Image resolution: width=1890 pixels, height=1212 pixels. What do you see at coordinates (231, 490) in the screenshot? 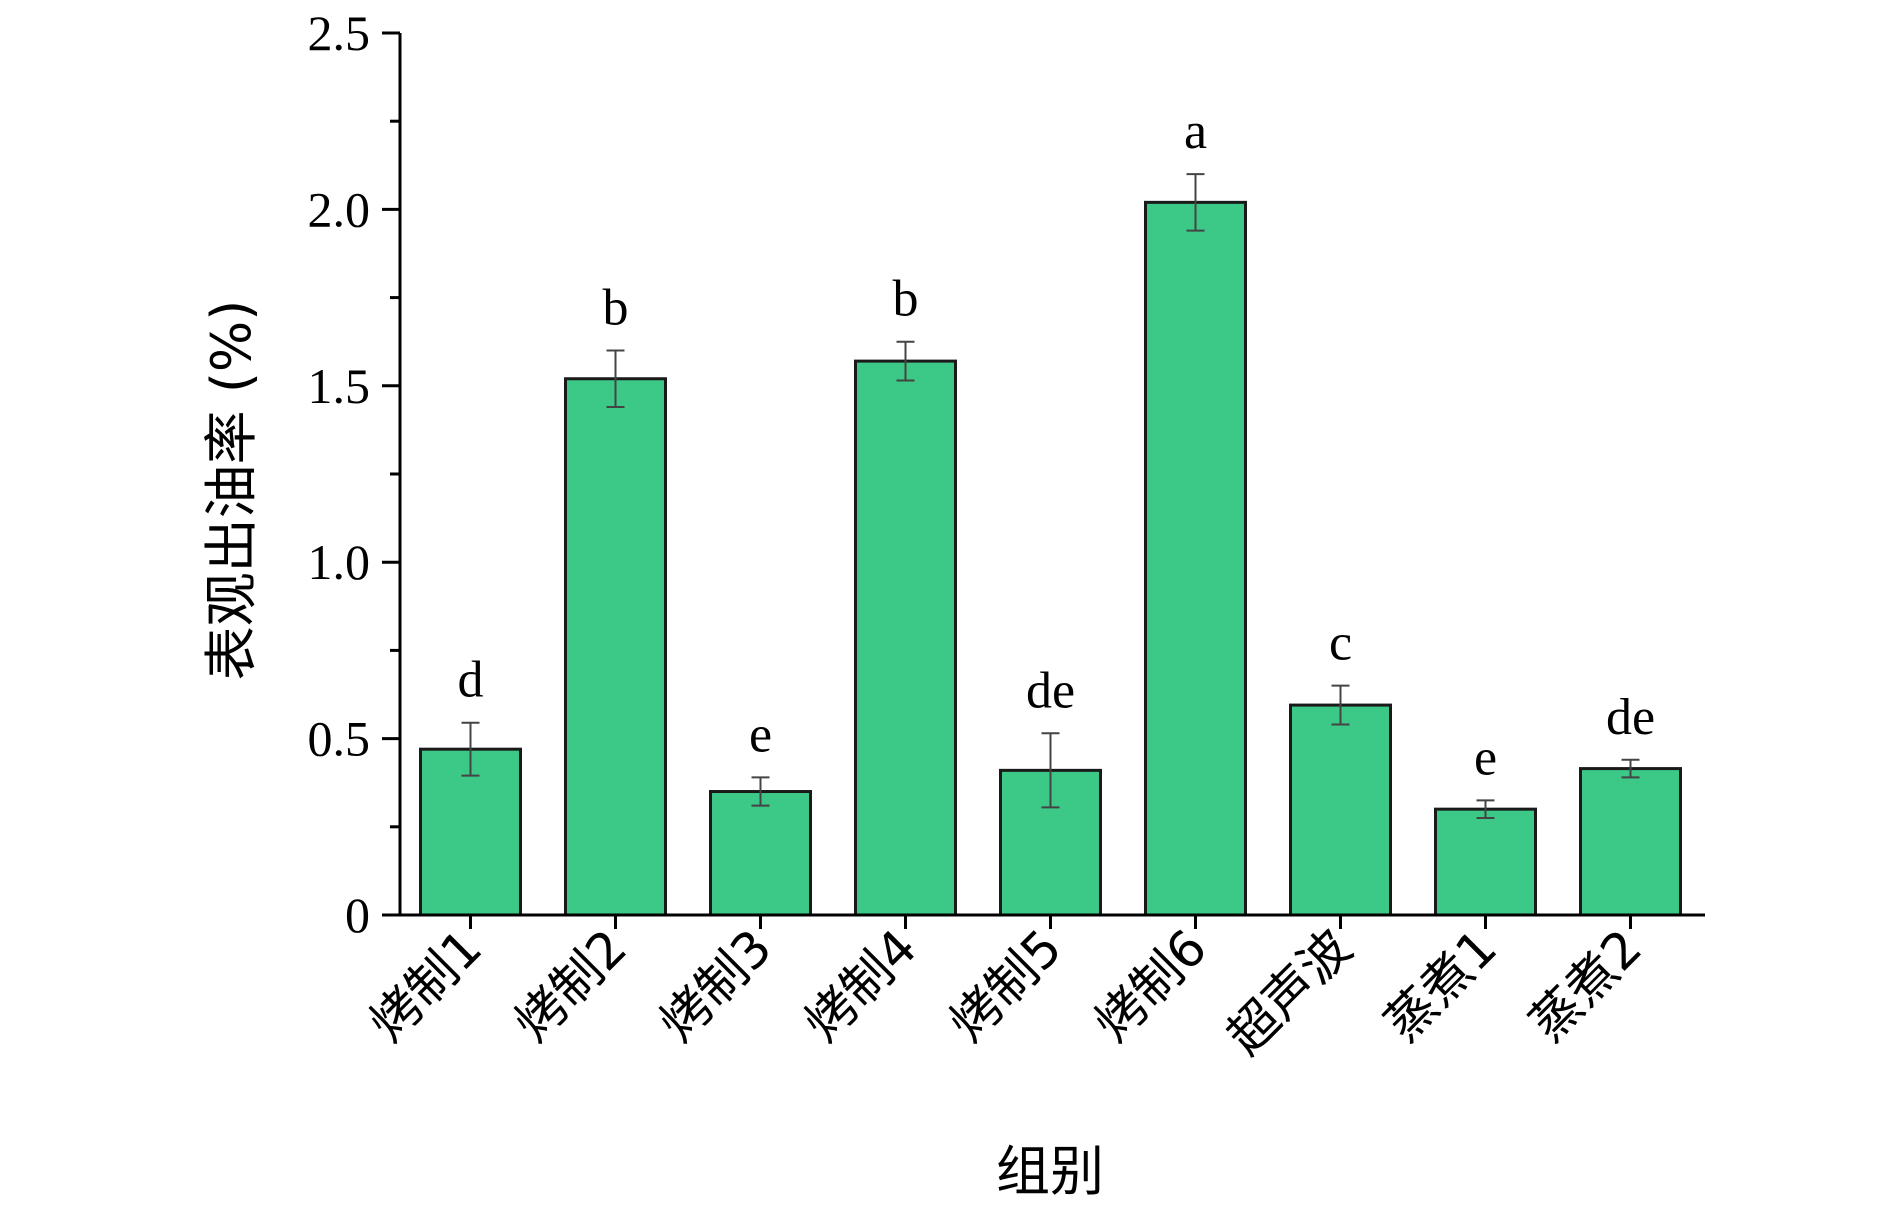
I see `y-axis-title: 表观出油率 (%)` at bounding box center [231, 490].